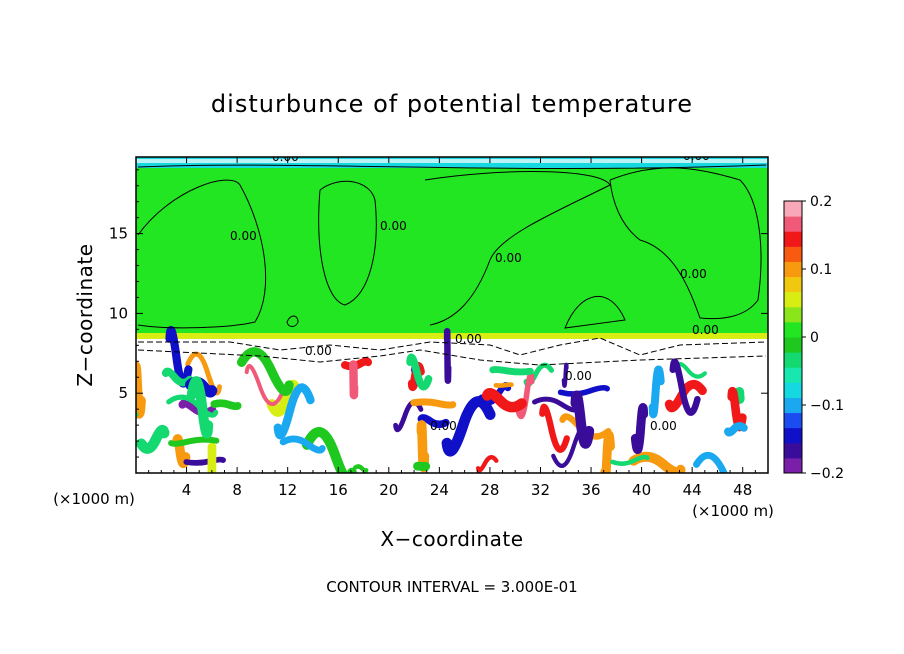 The height and width of the screenshot is (654, 904). I want to click on x-tick-label: 4, so click(187, 490).